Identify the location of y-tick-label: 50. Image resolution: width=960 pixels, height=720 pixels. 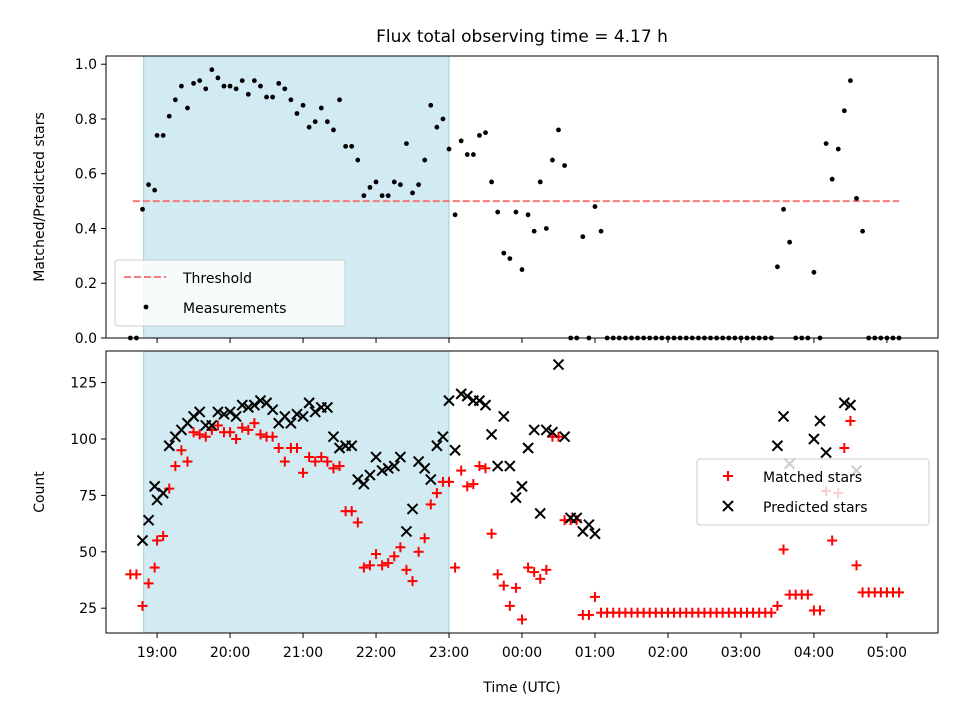
(88, 553).